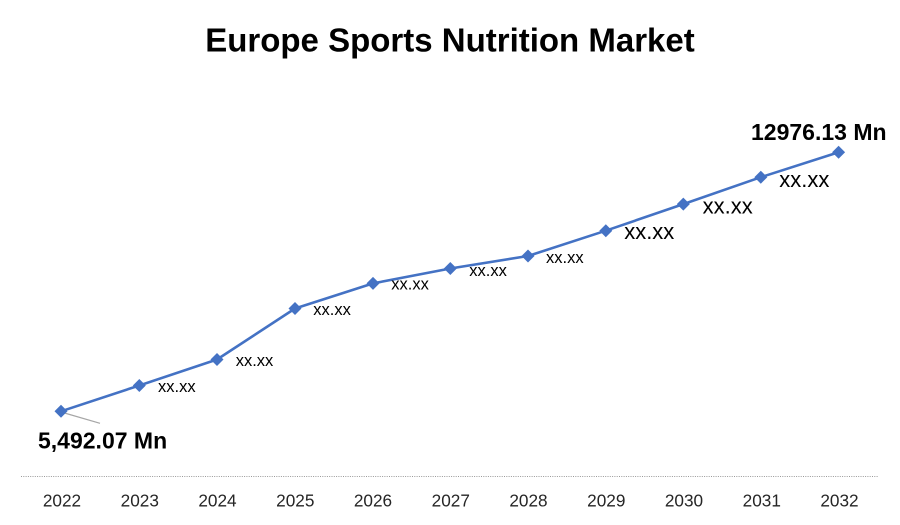  Describe the element at coordinates (450, 40) in the screenshot. I see `svg-text: Europe Sports Nutrition Market` at that location.